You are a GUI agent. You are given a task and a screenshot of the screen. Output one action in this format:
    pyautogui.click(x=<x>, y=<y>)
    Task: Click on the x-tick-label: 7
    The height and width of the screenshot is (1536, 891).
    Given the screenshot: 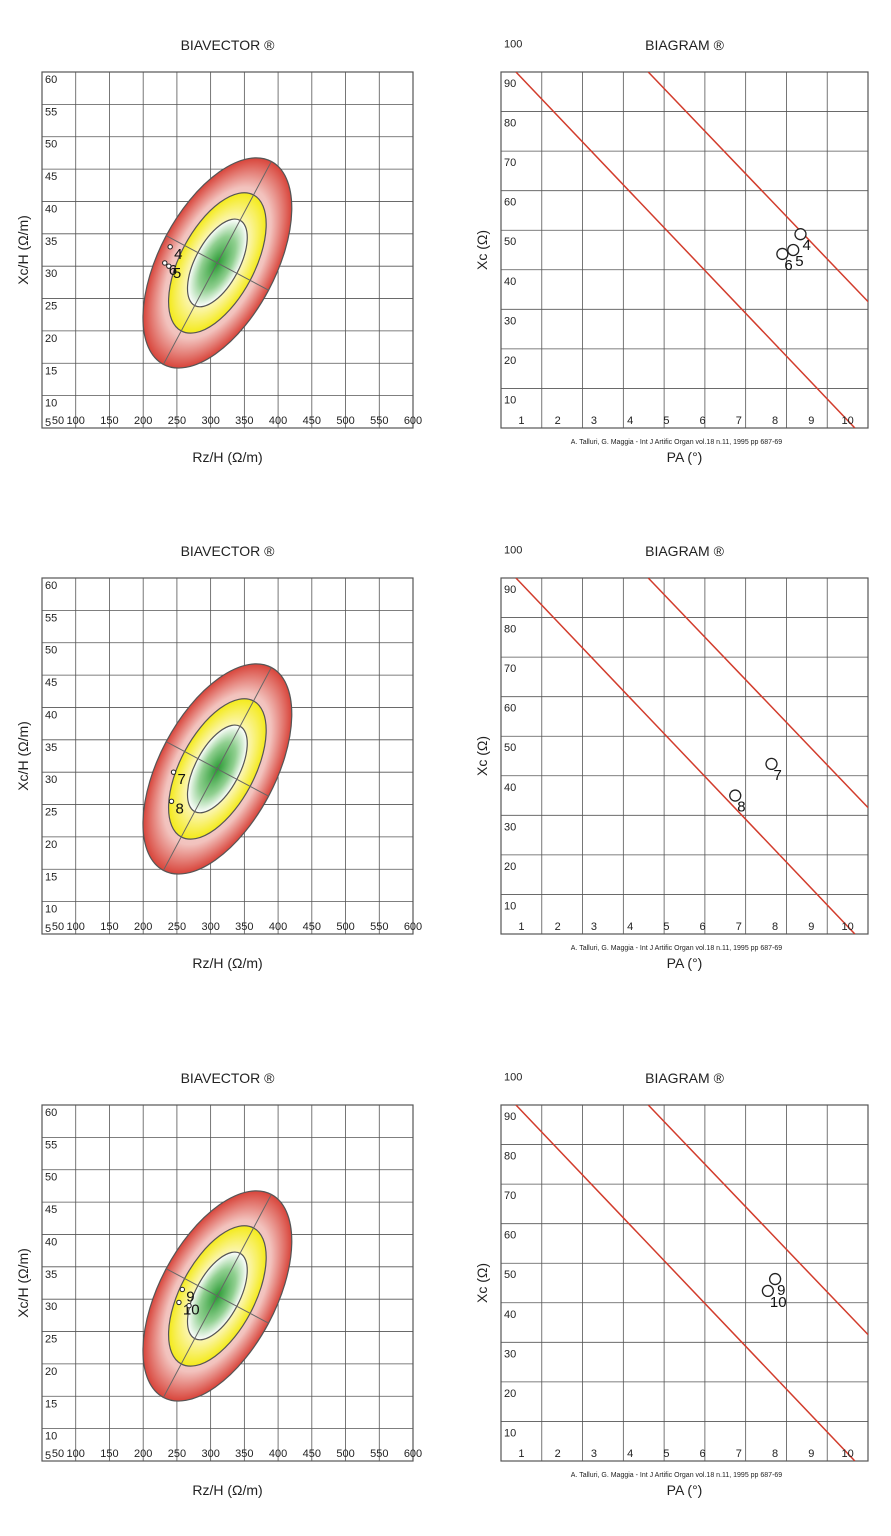 What is the action you would take?
    pyautogui.click(x=739, y=421)
    